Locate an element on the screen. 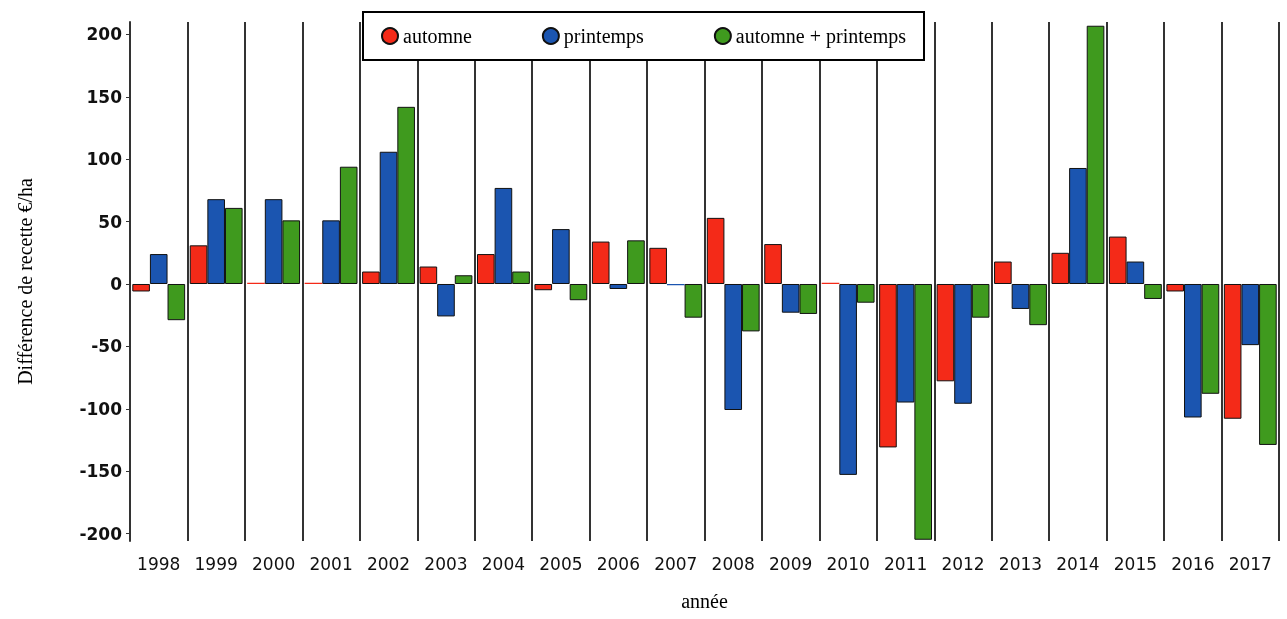  x-tick-label: 2000 is located at coordinates (273, 563).